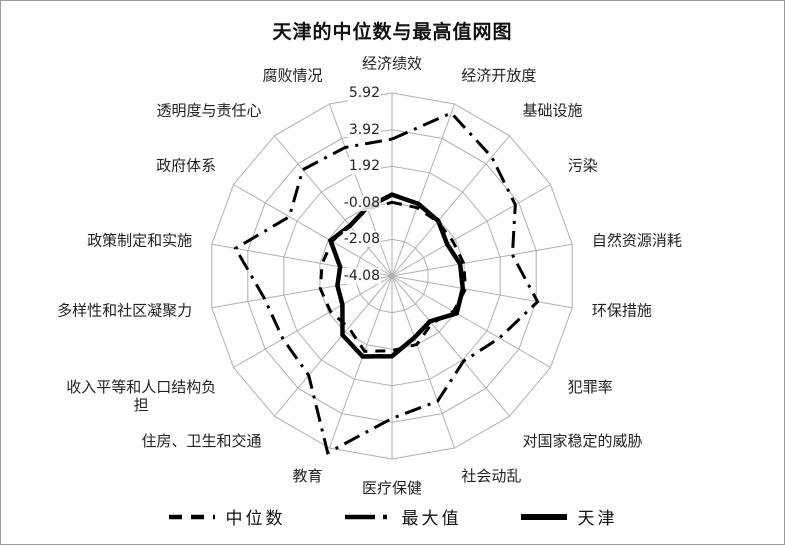  What do you see at coordinates (361, 239) in the screenshot?
I see `tick-label--2.08: -2.08` at bounding box center [361, 239].